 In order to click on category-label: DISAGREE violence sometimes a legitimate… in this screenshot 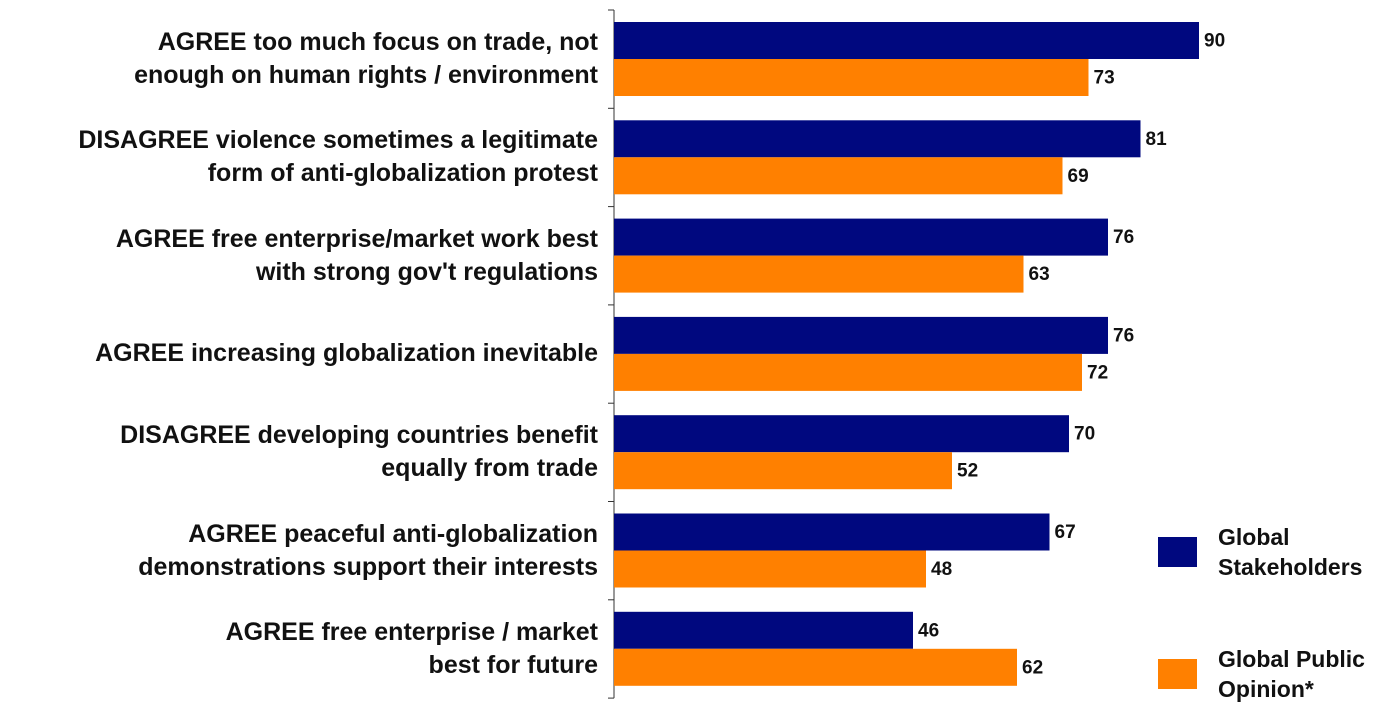, I will do `click(338, 157)`.